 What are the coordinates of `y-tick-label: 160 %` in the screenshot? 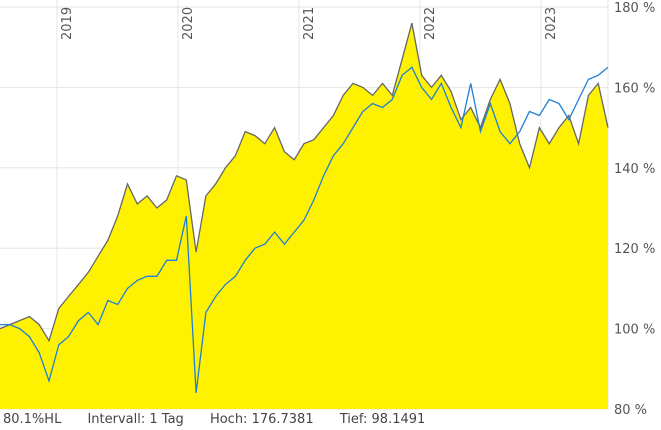 It's located at (634, 88).